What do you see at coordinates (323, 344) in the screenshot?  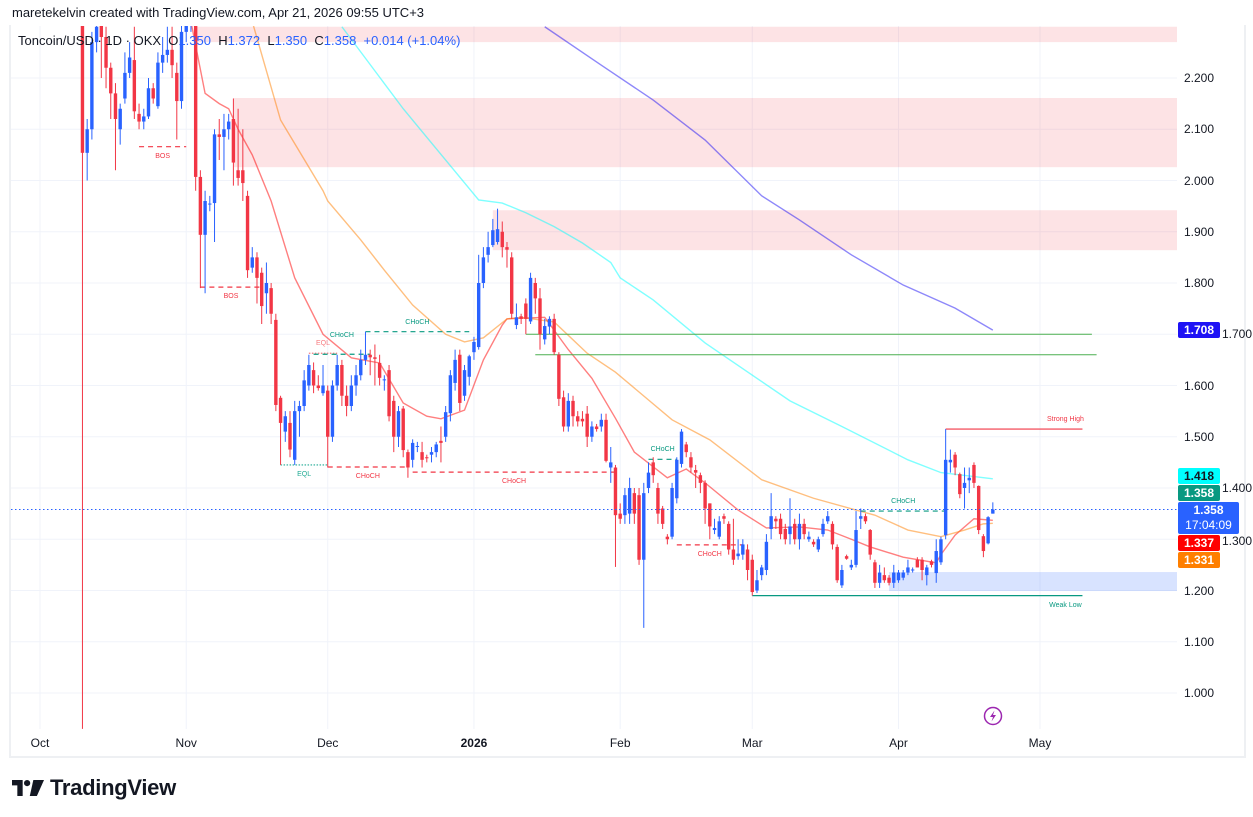 I see `structure-label: EQL` at bounding box center [323, 344].